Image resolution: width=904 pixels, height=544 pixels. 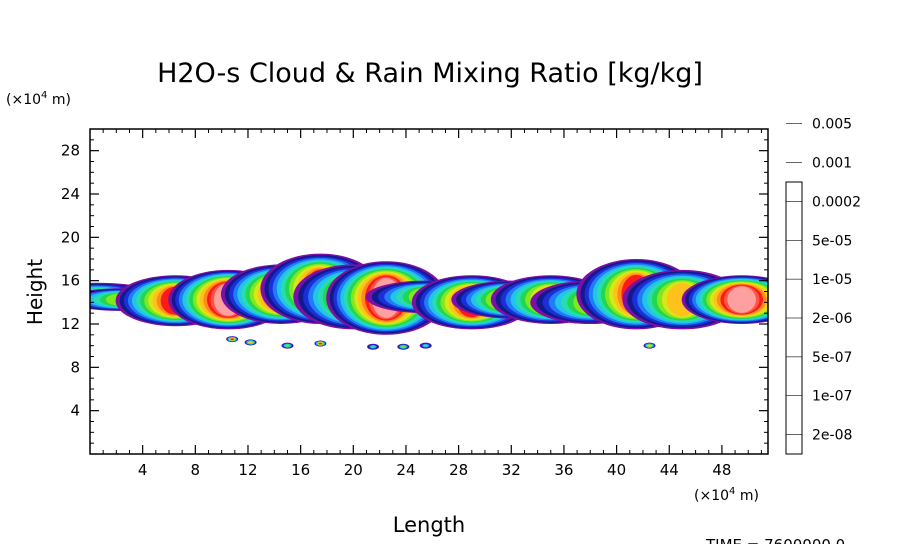 I want to click on x-tick-label: 36, so click(x=563, y=470).